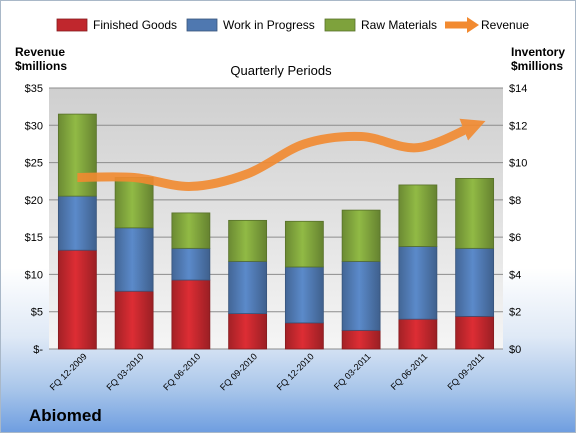  I want to click on category-label: FQ 03-2010, so click(125, 371).